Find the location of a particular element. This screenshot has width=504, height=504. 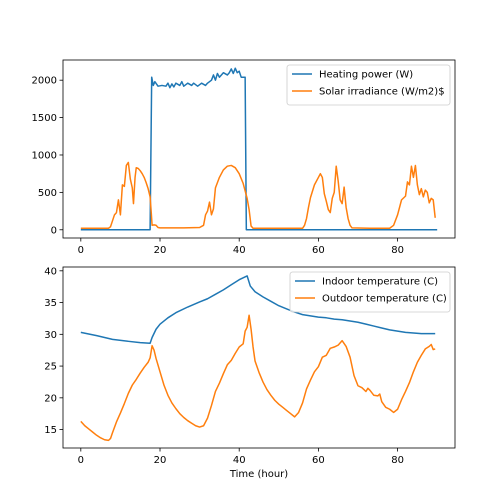

y-tick-label: 0 is located at coordinates (54, 230).